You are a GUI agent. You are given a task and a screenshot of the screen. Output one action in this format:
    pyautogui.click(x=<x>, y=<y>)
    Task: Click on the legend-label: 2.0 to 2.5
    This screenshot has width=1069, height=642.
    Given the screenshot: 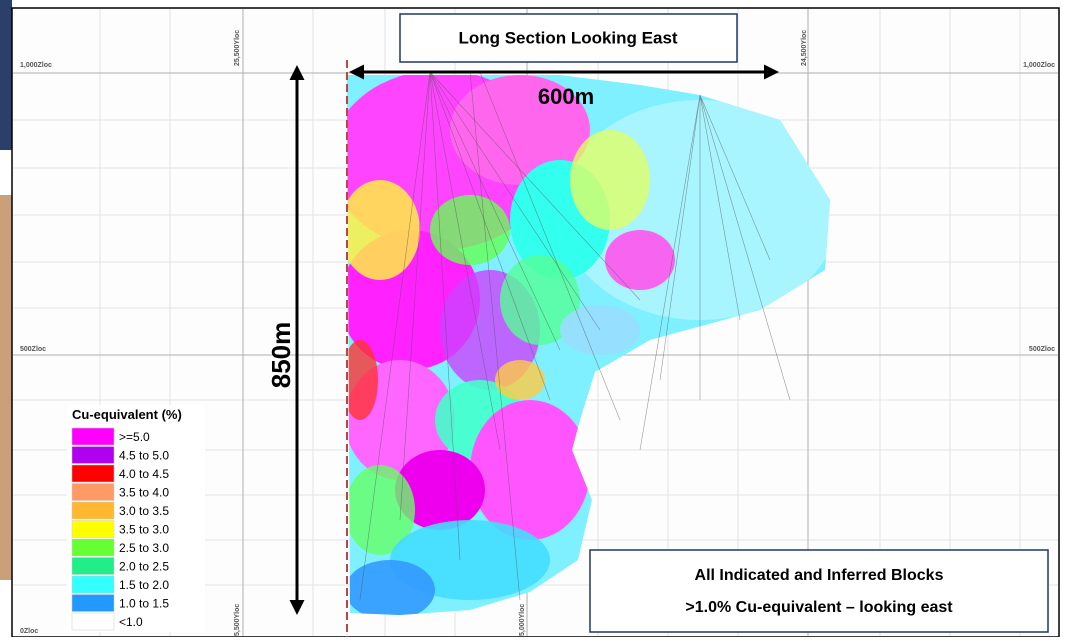 What is the action you would take?
    pyautogui.click(x=144, y=567)
    